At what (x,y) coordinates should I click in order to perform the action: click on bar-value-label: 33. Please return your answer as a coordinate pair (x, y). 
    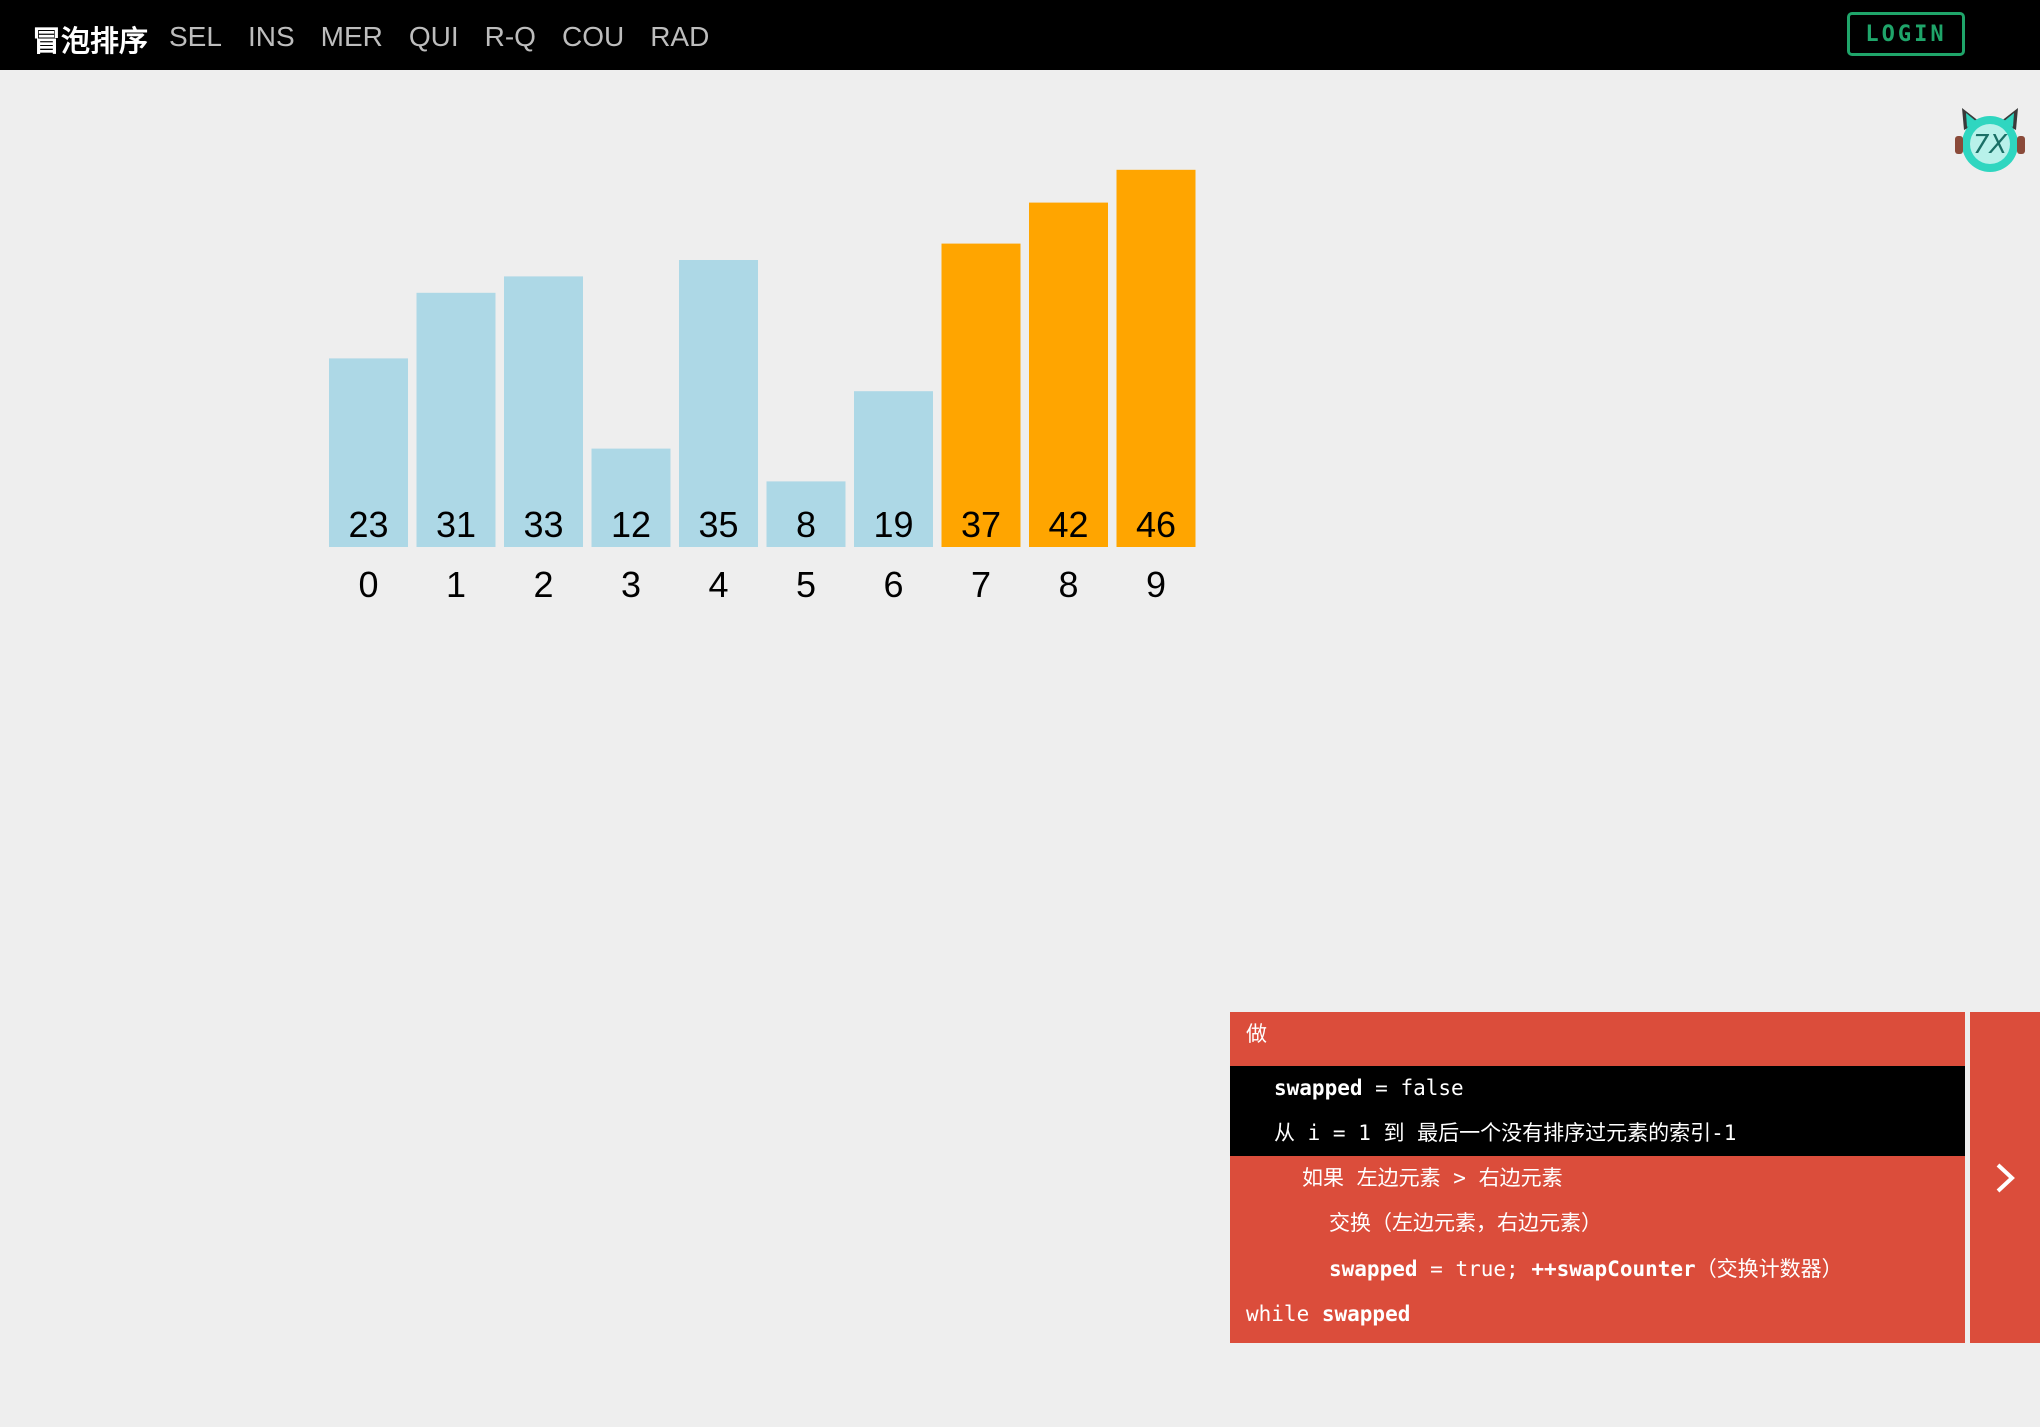
    Looking at the image, I should click on (543, 524).